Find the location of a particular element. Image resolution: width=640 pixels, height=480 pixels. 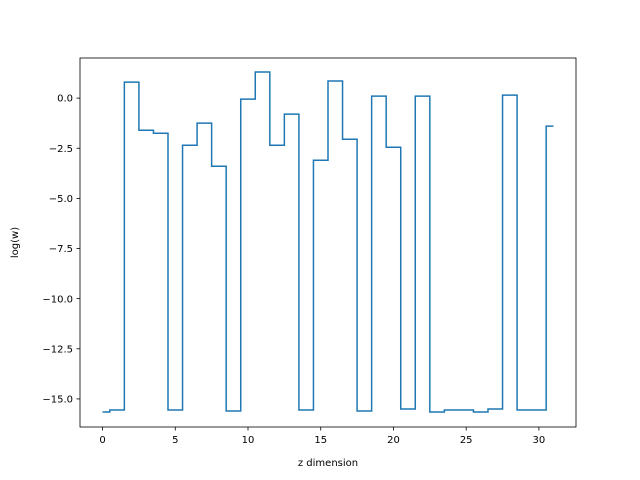

x-tick-label: 30 is located at coordinates (539, 440).